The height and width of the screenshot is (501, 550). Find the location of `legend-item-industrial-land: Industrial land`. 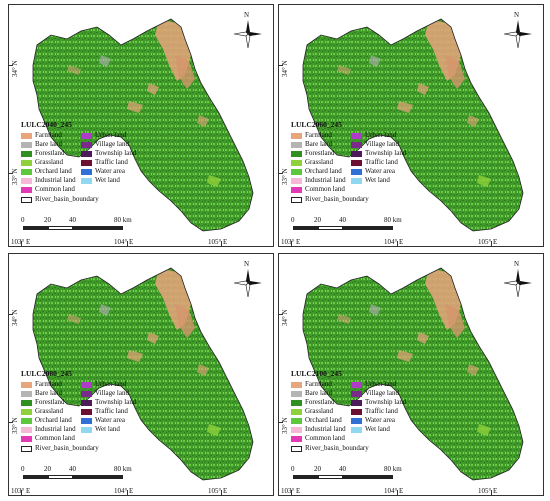

legend-item-industrial-land: Industrial land is located at coordinates (51, 180).